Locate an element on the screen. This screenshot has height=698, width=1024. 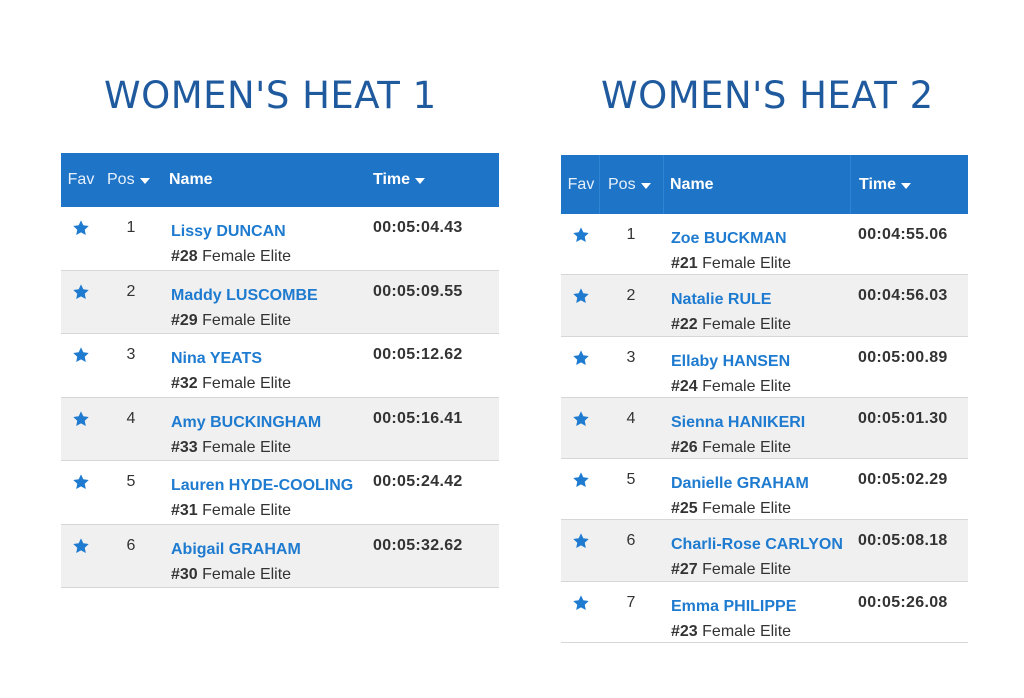
athlete-cell: Emma PHILIPPE #23 Female Elite is located at coordinates (756, 612).